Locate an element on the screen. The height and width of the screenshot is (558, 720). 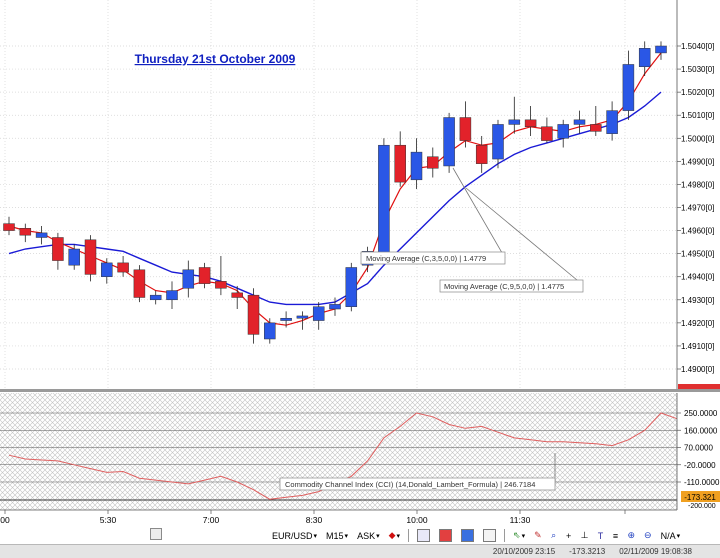
template-button is located at coordinates (489, 536).